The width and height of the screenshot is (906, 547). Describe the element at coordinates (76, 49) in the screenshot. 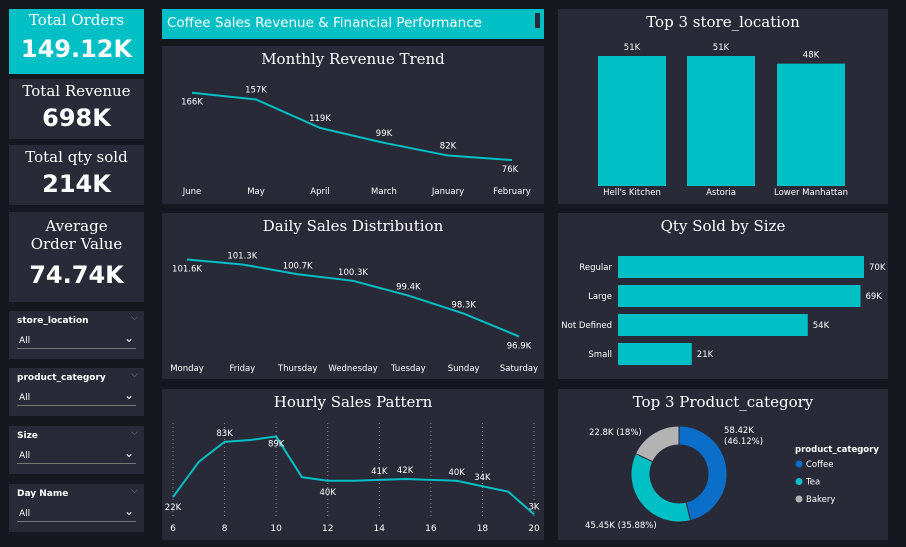

I see `kpi-value: 149.12K` at that location.